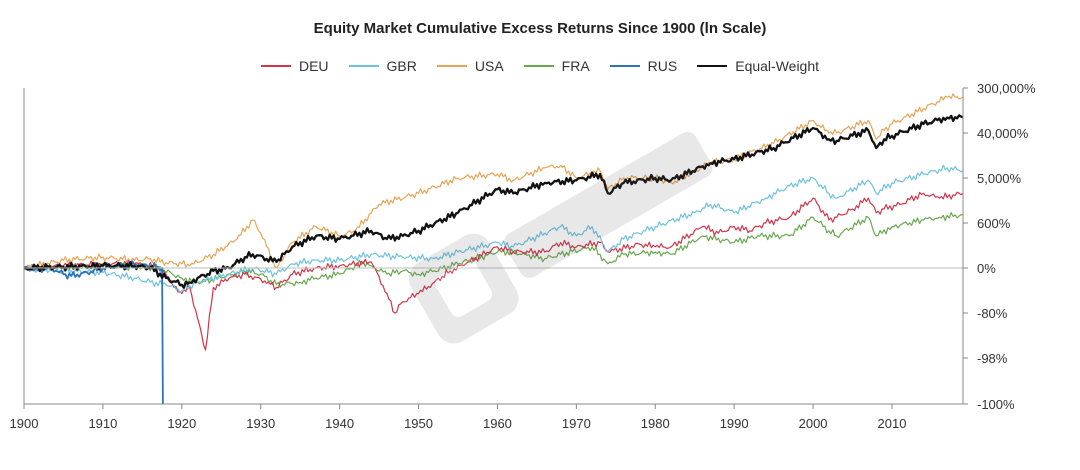  I want to click on legend-item-usa: USA, so click(470, 66).